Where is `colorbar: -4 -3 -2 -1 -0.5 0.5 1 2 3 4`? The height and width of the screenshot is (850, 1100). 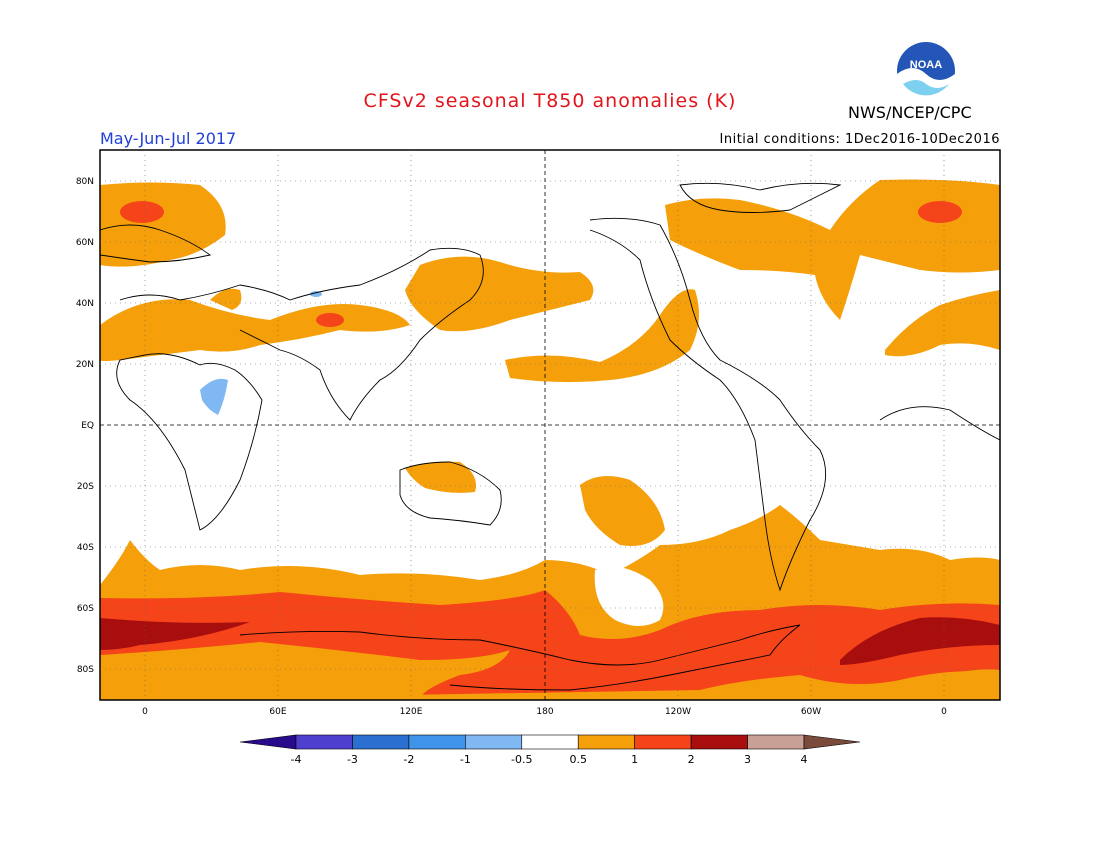
colorbar: -4 -3 -2 -1 -0.5 0.5 1 2 3 4 is located at coordinates (550, 750).